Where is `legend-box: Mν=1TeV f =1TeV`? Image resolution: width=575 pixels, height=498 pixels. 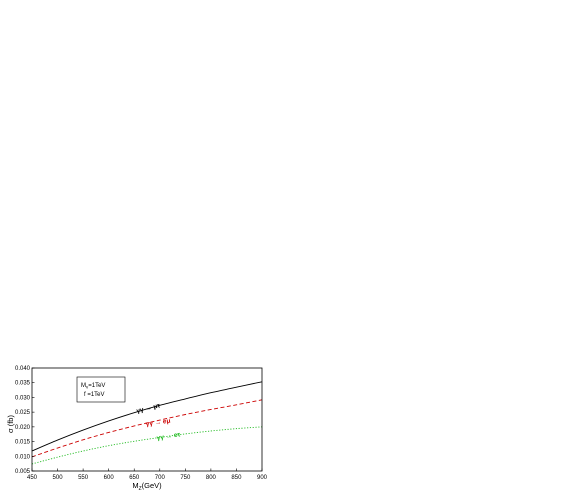 legend-box: Mν=1TeV f =1TeV is located at coordinates (101, 389).